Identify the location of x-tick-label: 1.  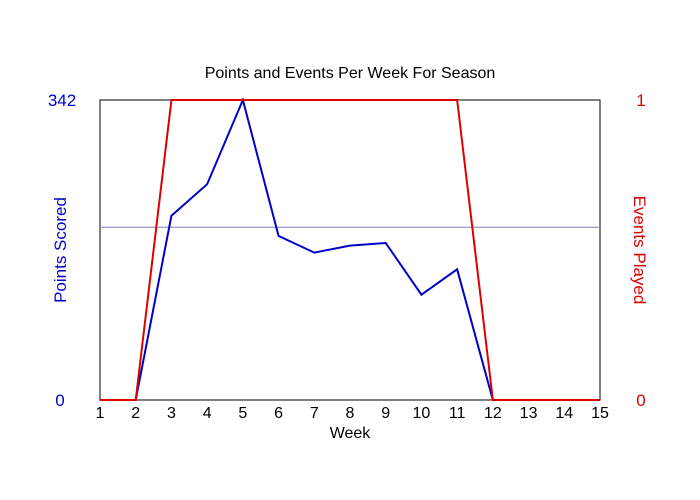
(100, 413).